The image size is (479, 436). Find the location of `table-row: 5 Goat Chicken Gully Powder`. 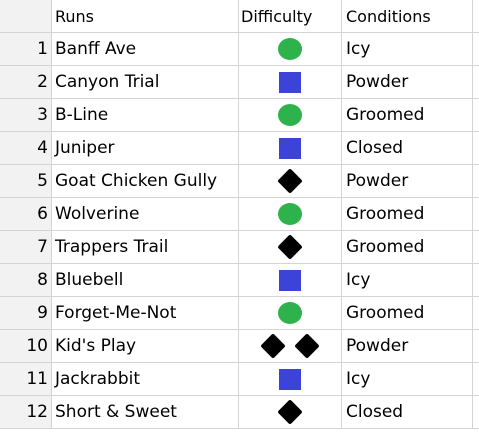

table-row: 5 Goat Chicken Gully Powder is located at coordinates (239, 181).